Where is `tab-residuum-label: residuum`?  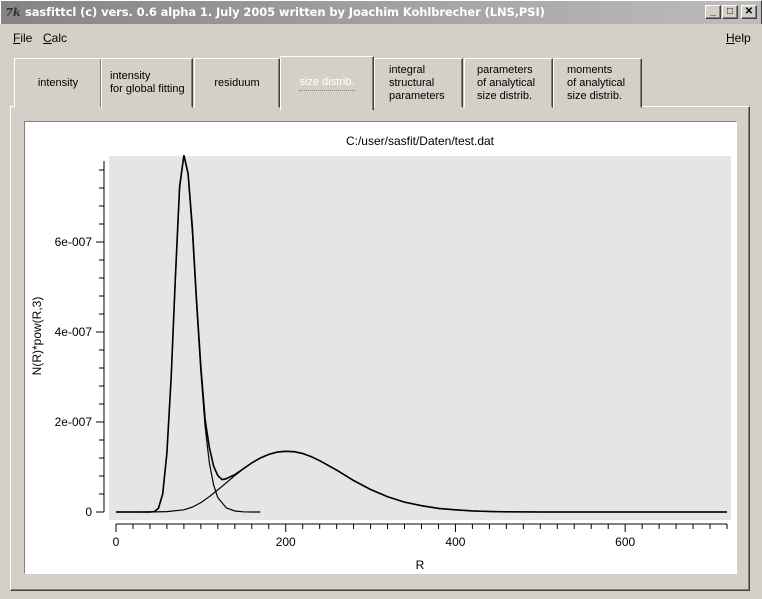
tab-residuum-label: residuum is located at coordinates (237, 82).